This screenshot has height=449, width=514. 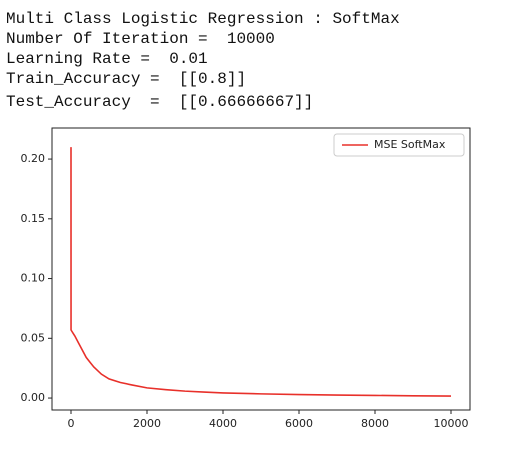 What do you see at coordinates (410, 144) in the screenshot?
I see `legend-label: MSE SoftMax` at bounding box center [410, 144].